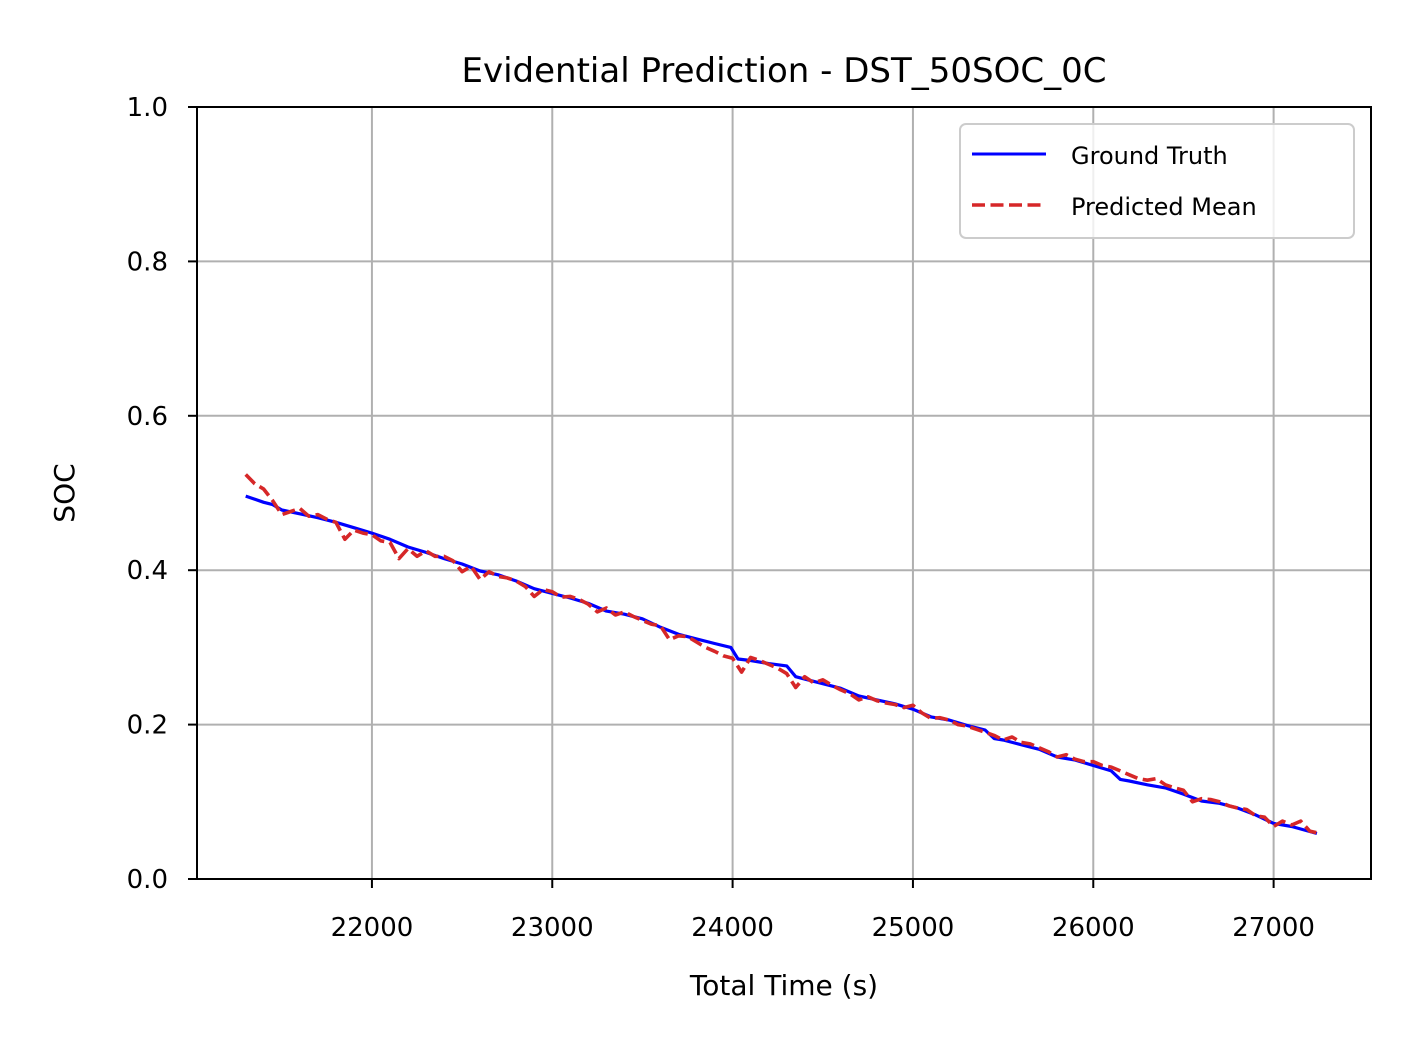 The width and height of the screenshot is (1416, 1050). Describe the element at coordinates (147, 108) in the screenshot. I see `y-tick-label: 1.0` at that location.